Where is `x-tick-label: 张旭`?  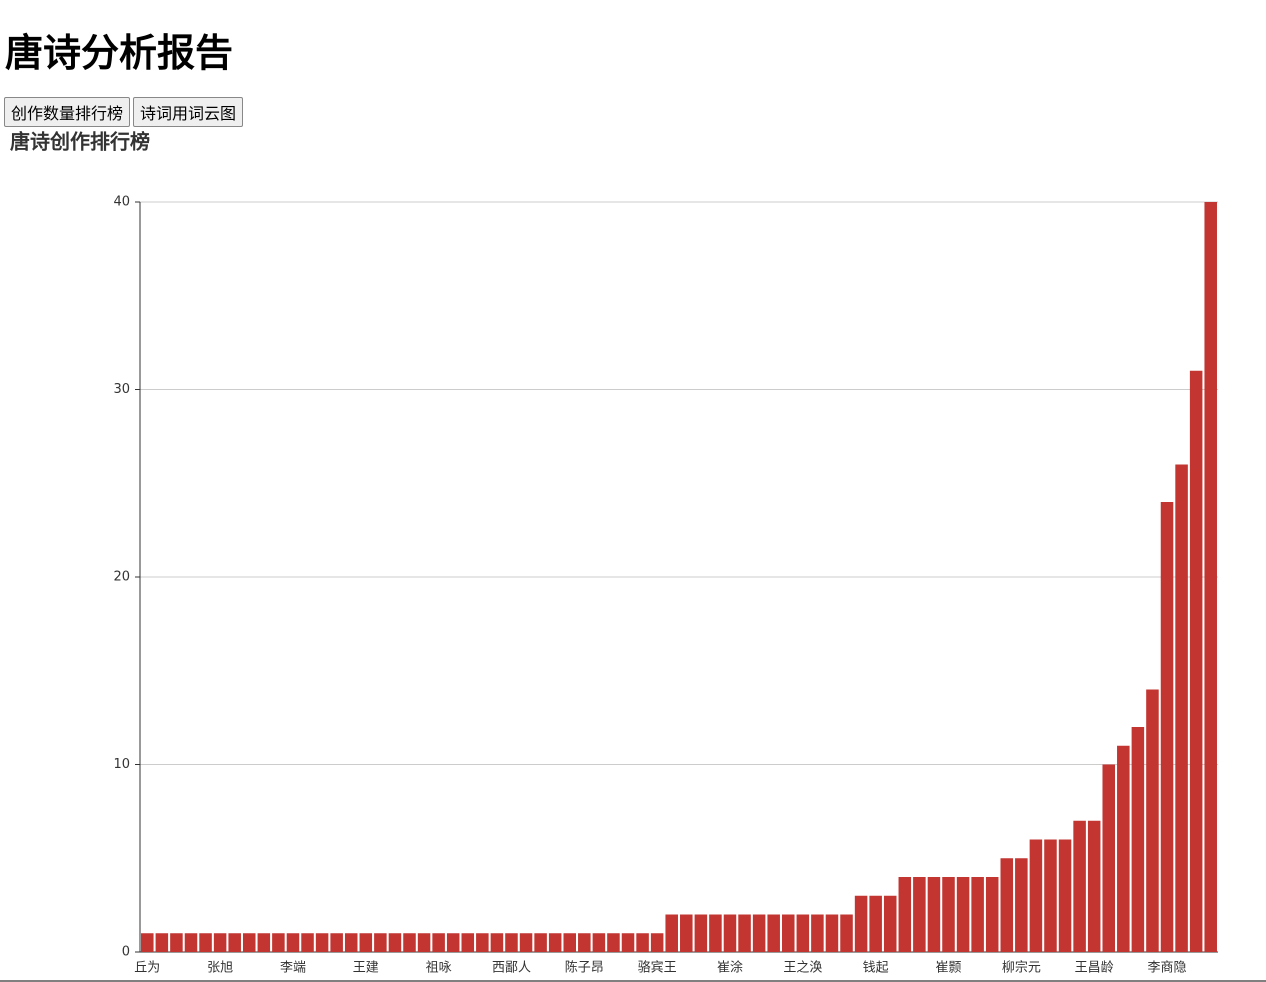 x-tick-label: 张旭 is located at coordinates (220, 968).